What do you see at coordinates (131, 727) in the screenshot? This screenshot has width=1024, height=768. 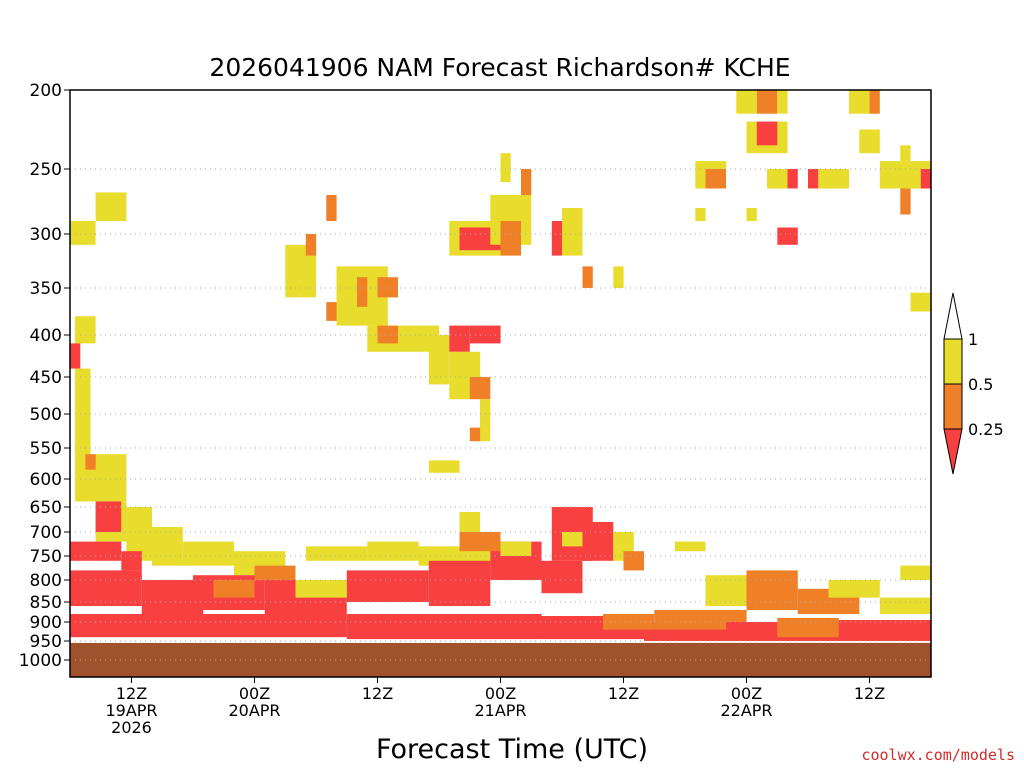 I see `x-tick-label: 2026` at bounding box center [131, 727].